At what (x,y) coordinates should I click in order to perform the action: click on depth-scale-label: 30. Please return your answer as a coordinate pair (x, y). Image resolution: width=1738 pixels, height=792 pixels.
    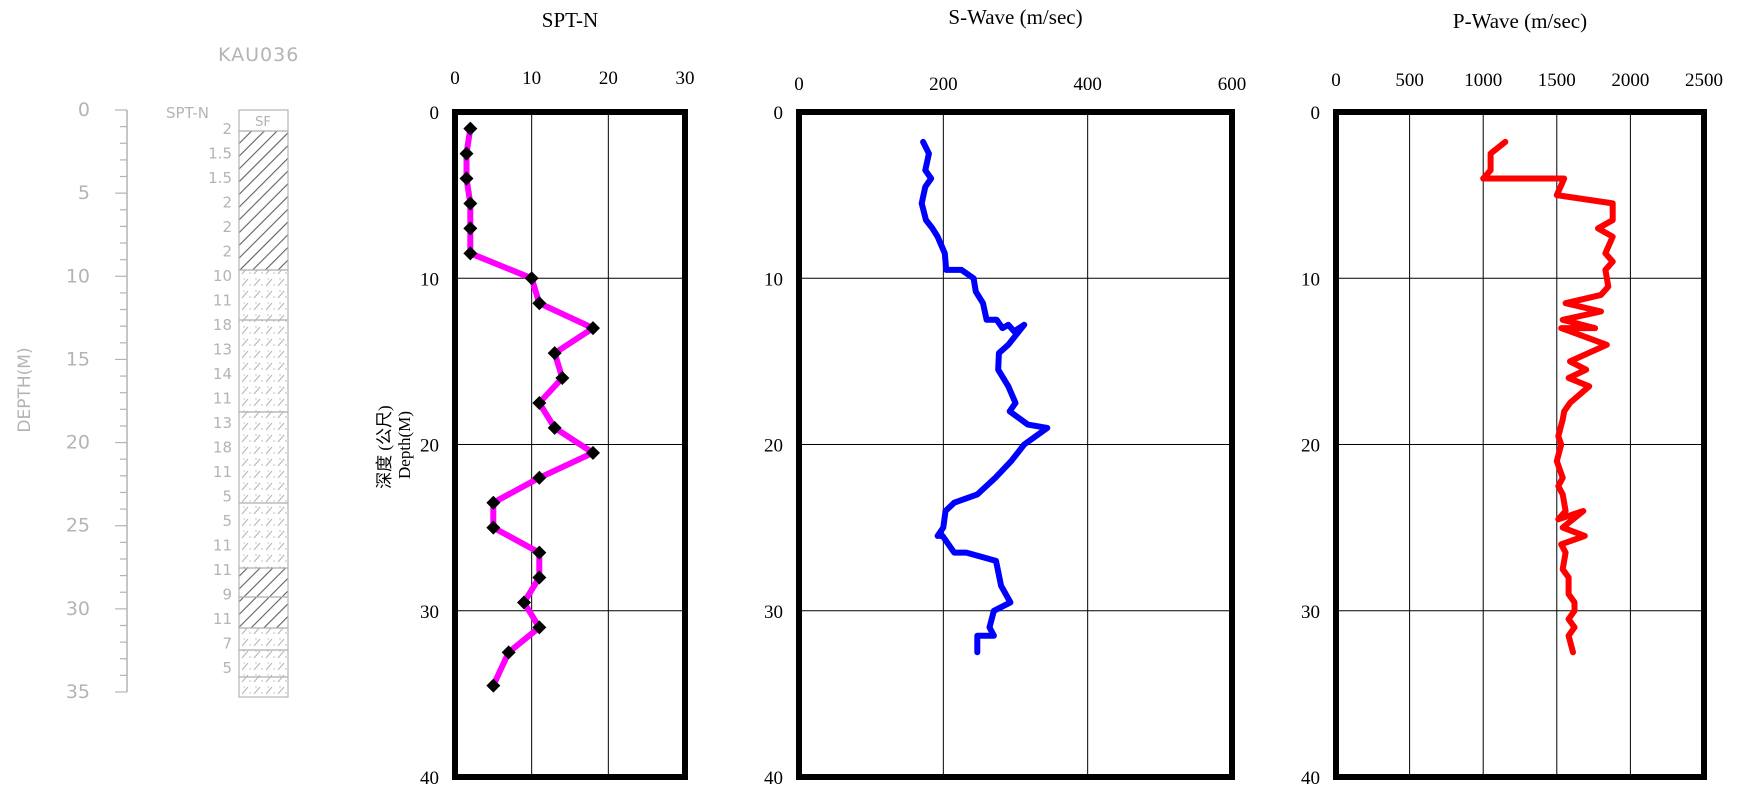
    Looking at the image, I should click on (78, 609).